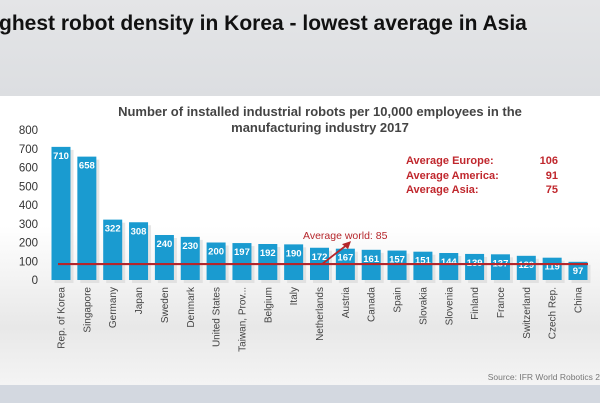 The width and height of the screenshot is (600, 403). Describe the element at coordinates (87, 310) in the screenshot. I see `x-tick-label: Singapore` at that location.